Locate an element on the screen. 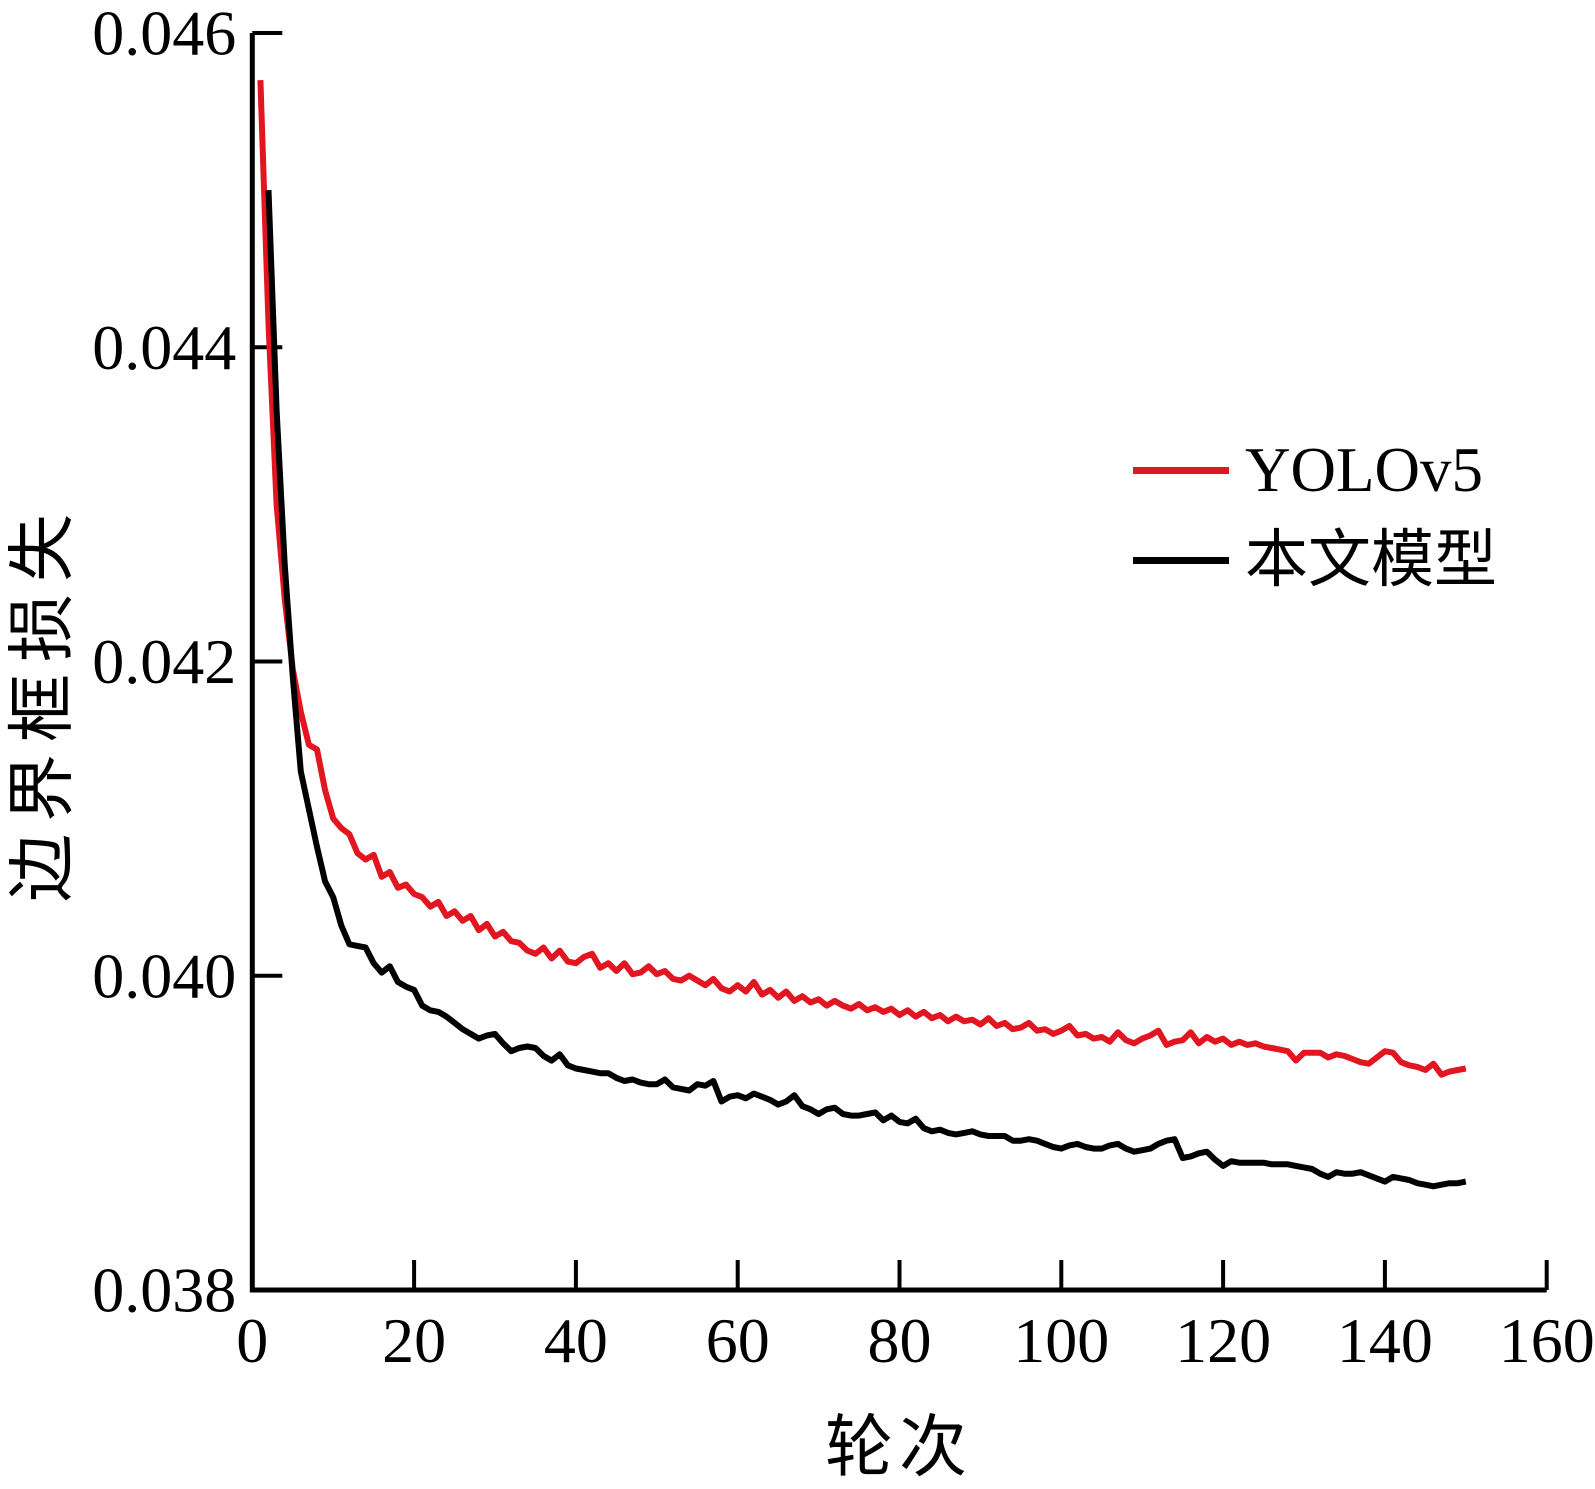 The width and height of the screenshot is (1595, 1489). y-tick-label: 0.044 is located at coordinates (164, 347).